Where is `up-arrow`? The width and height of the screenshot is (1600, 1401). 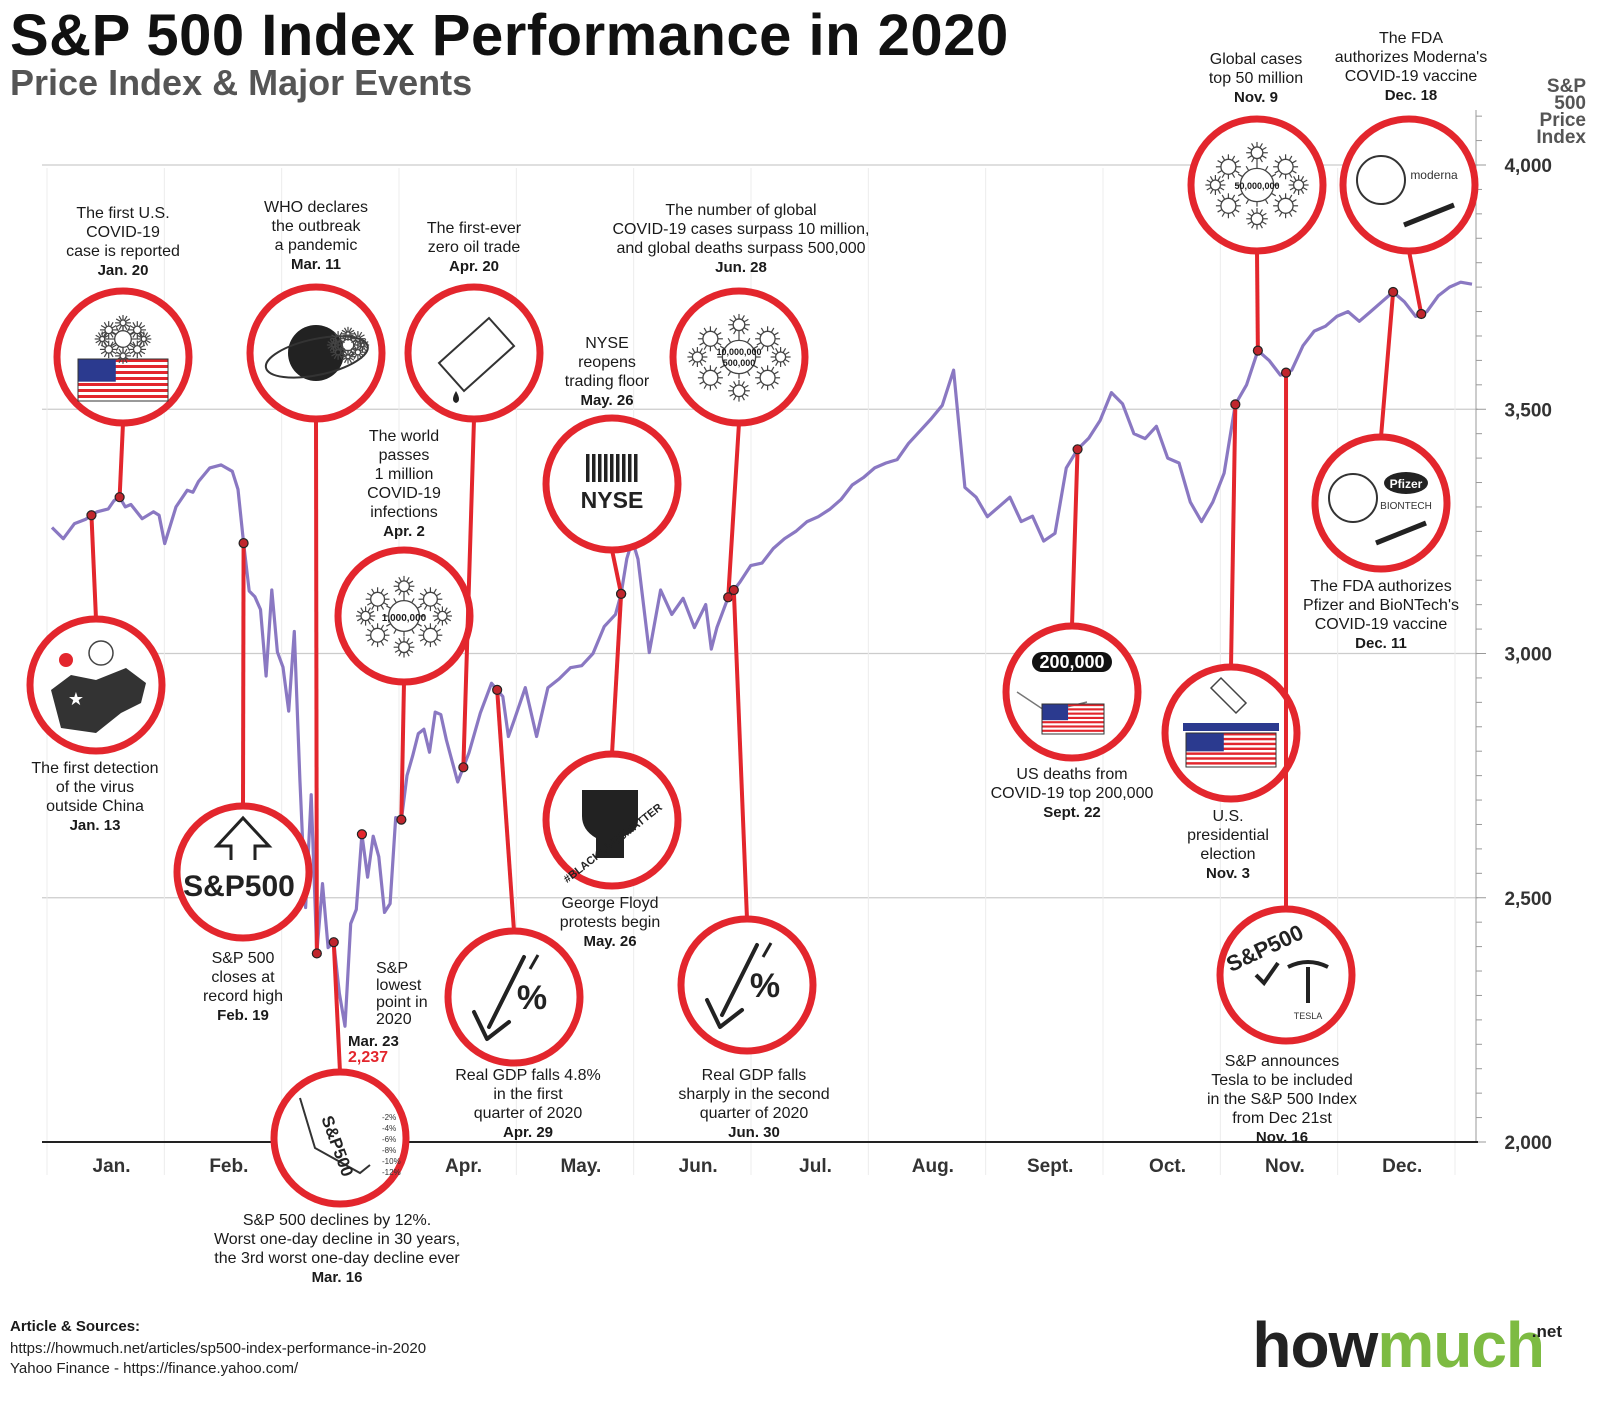
up-arrow is located at coordinates (243, 837).